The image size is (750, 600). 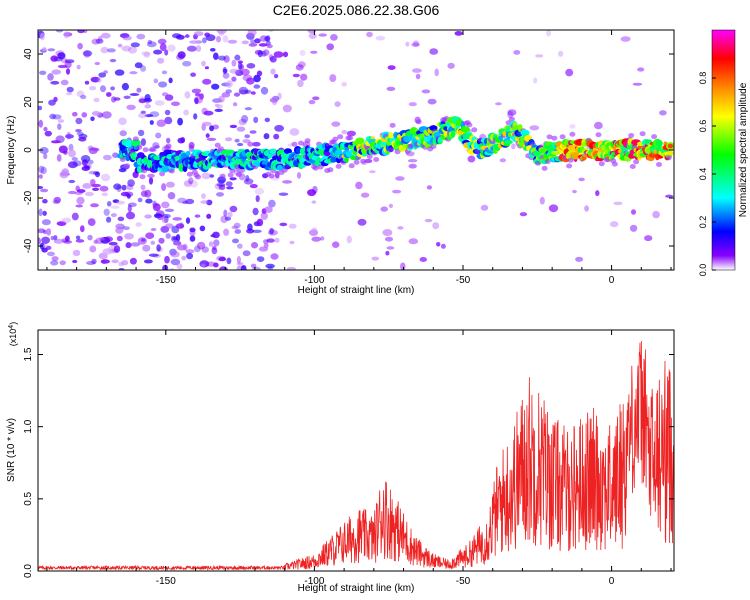 I want to click on colorbar-tick-label: 0.2, so click(x=703, y=222).